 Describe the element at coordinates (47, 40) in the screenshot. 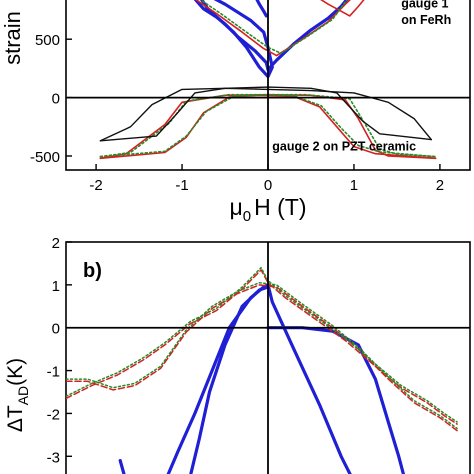

I see `panel-a-y-tick-label: 500` at that location.